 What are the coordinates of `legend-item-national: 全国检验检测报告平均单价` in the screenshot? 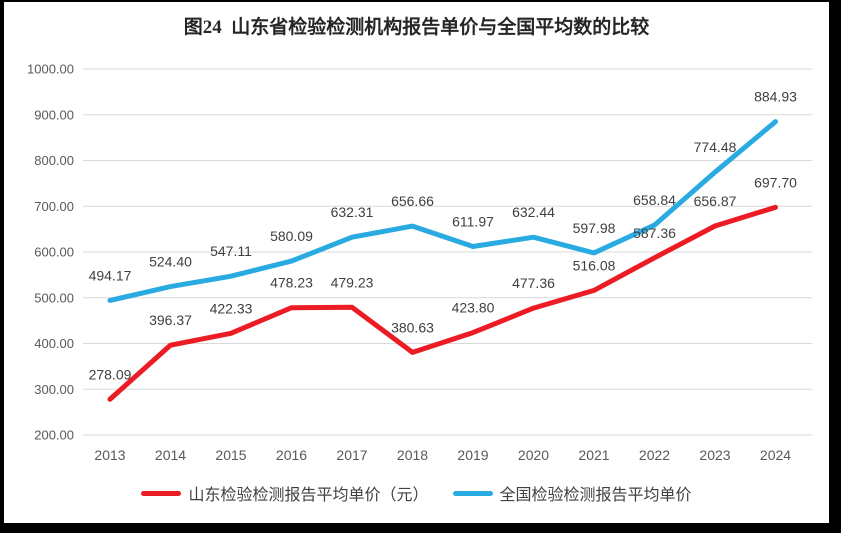 It's located at (572, 493).